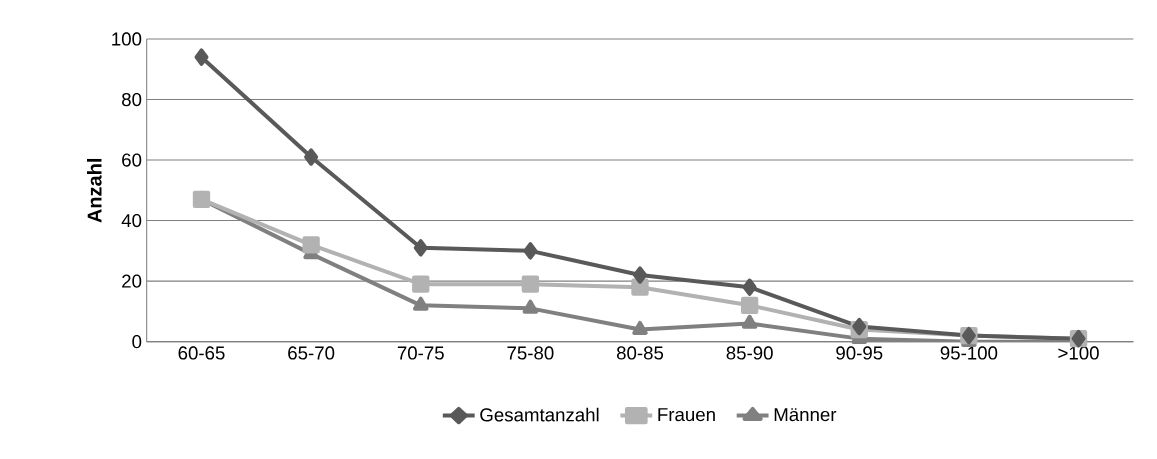 The height and width of the screenshot is (459, 1157). I want to click on y-tick-label: 20, so click(132, 281).